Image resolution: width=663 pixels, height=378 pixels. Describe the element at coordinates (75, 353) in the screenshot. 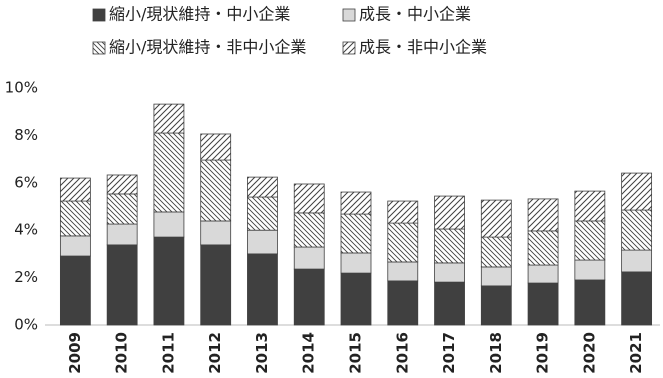

I see `x-tick-label: 2009` at that location.